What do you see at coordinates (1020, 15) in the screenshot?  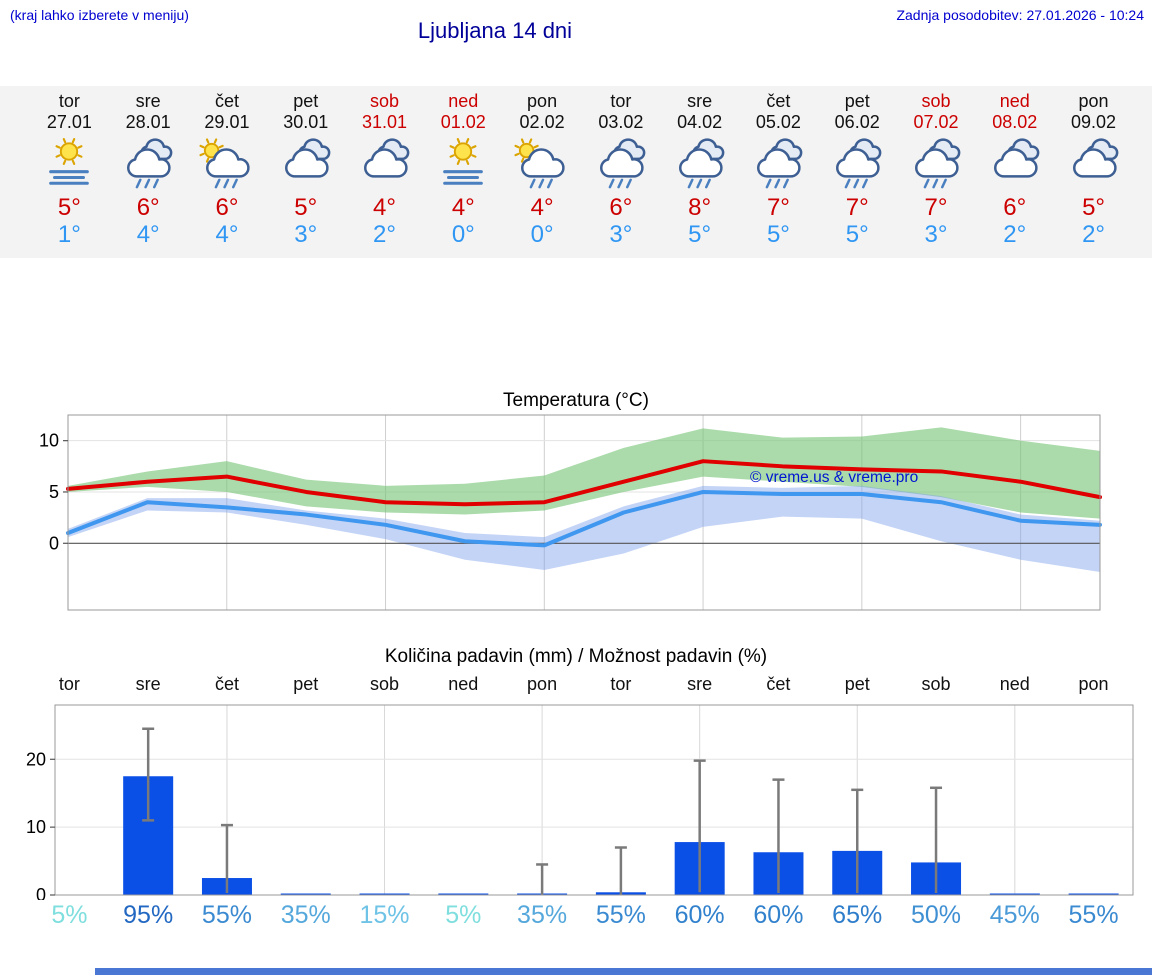 I see `last-updated-text: Zadnja posodobitev: 27.01.2026 - 10:24` at bounding box center [1020, 15].